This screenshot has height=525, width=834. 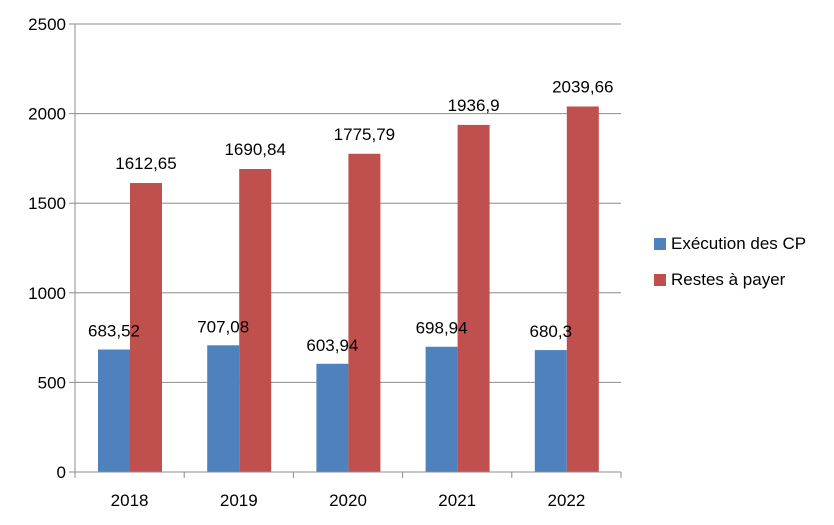 What do you see at coordinates (223, 326) in the screenshot?
I see `data-label: 707,08` at bounding box center [223, 326].